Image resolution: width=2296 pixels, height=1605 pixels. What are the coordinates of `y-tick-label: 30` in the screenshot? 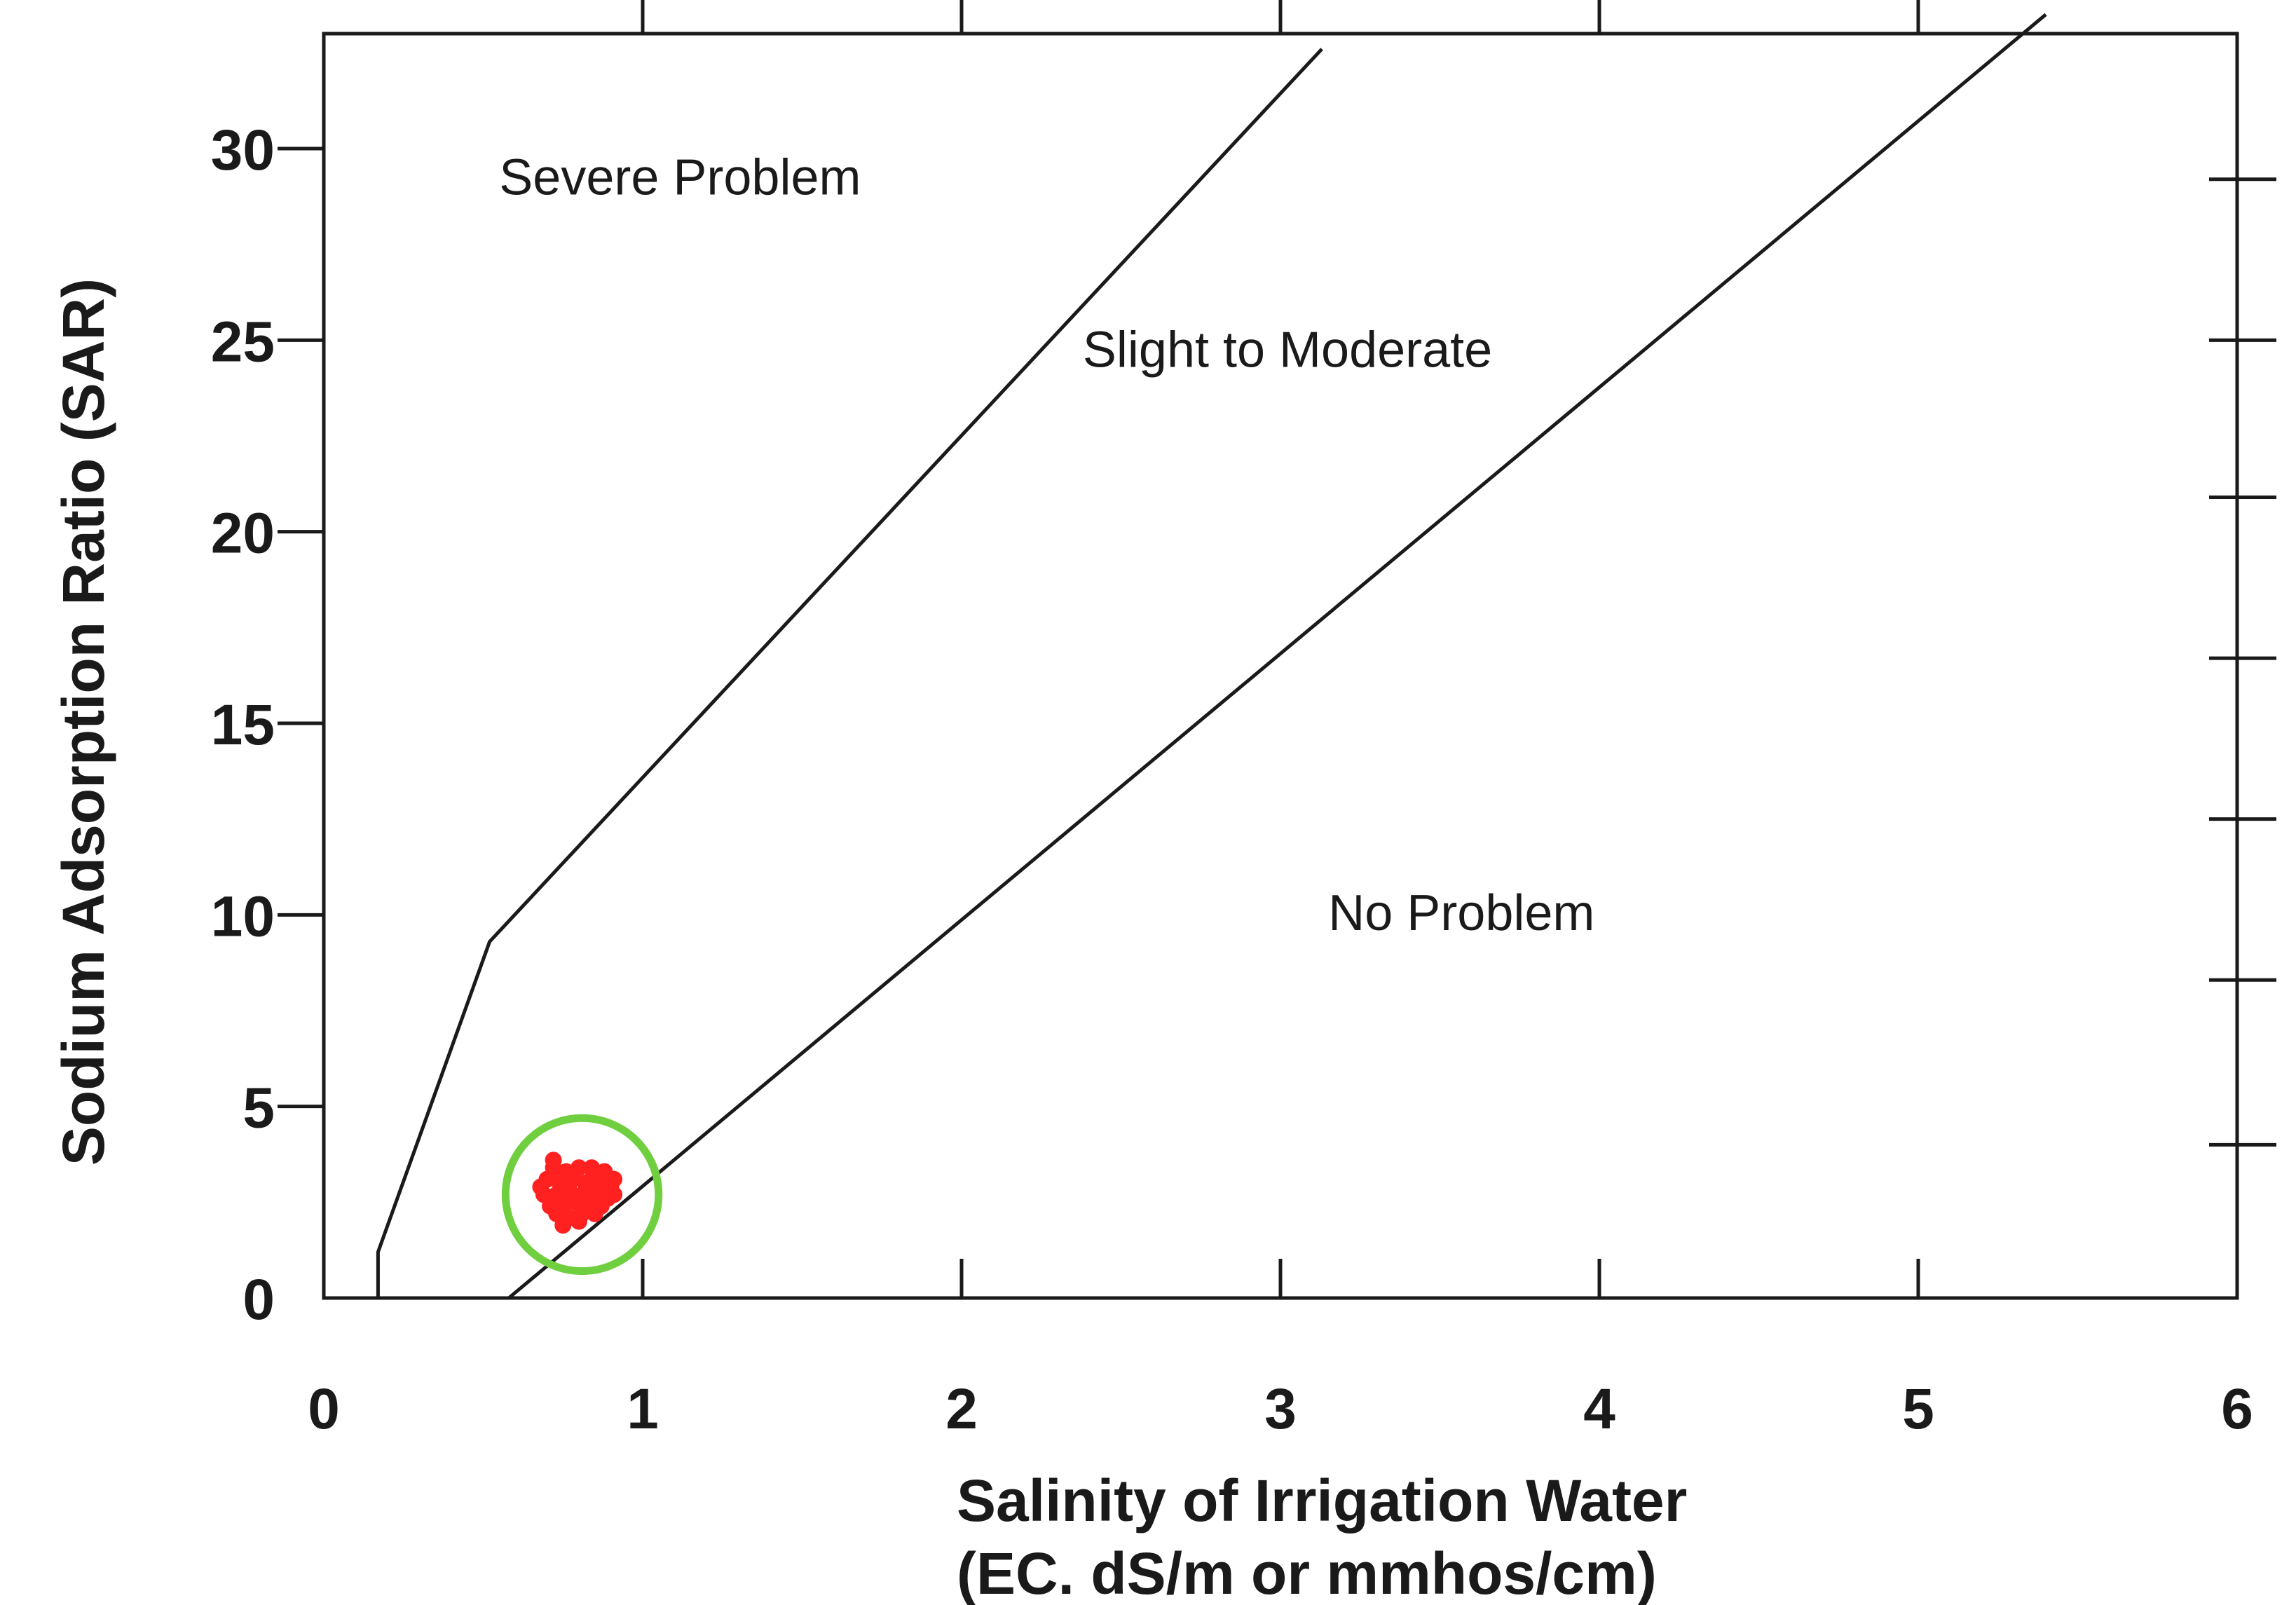 It's located at (243, 150).